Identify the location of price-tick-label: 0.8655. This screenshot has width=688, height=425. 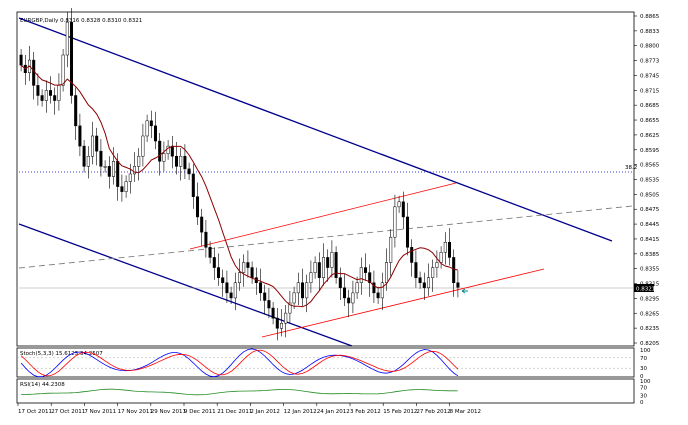
(650, 121).